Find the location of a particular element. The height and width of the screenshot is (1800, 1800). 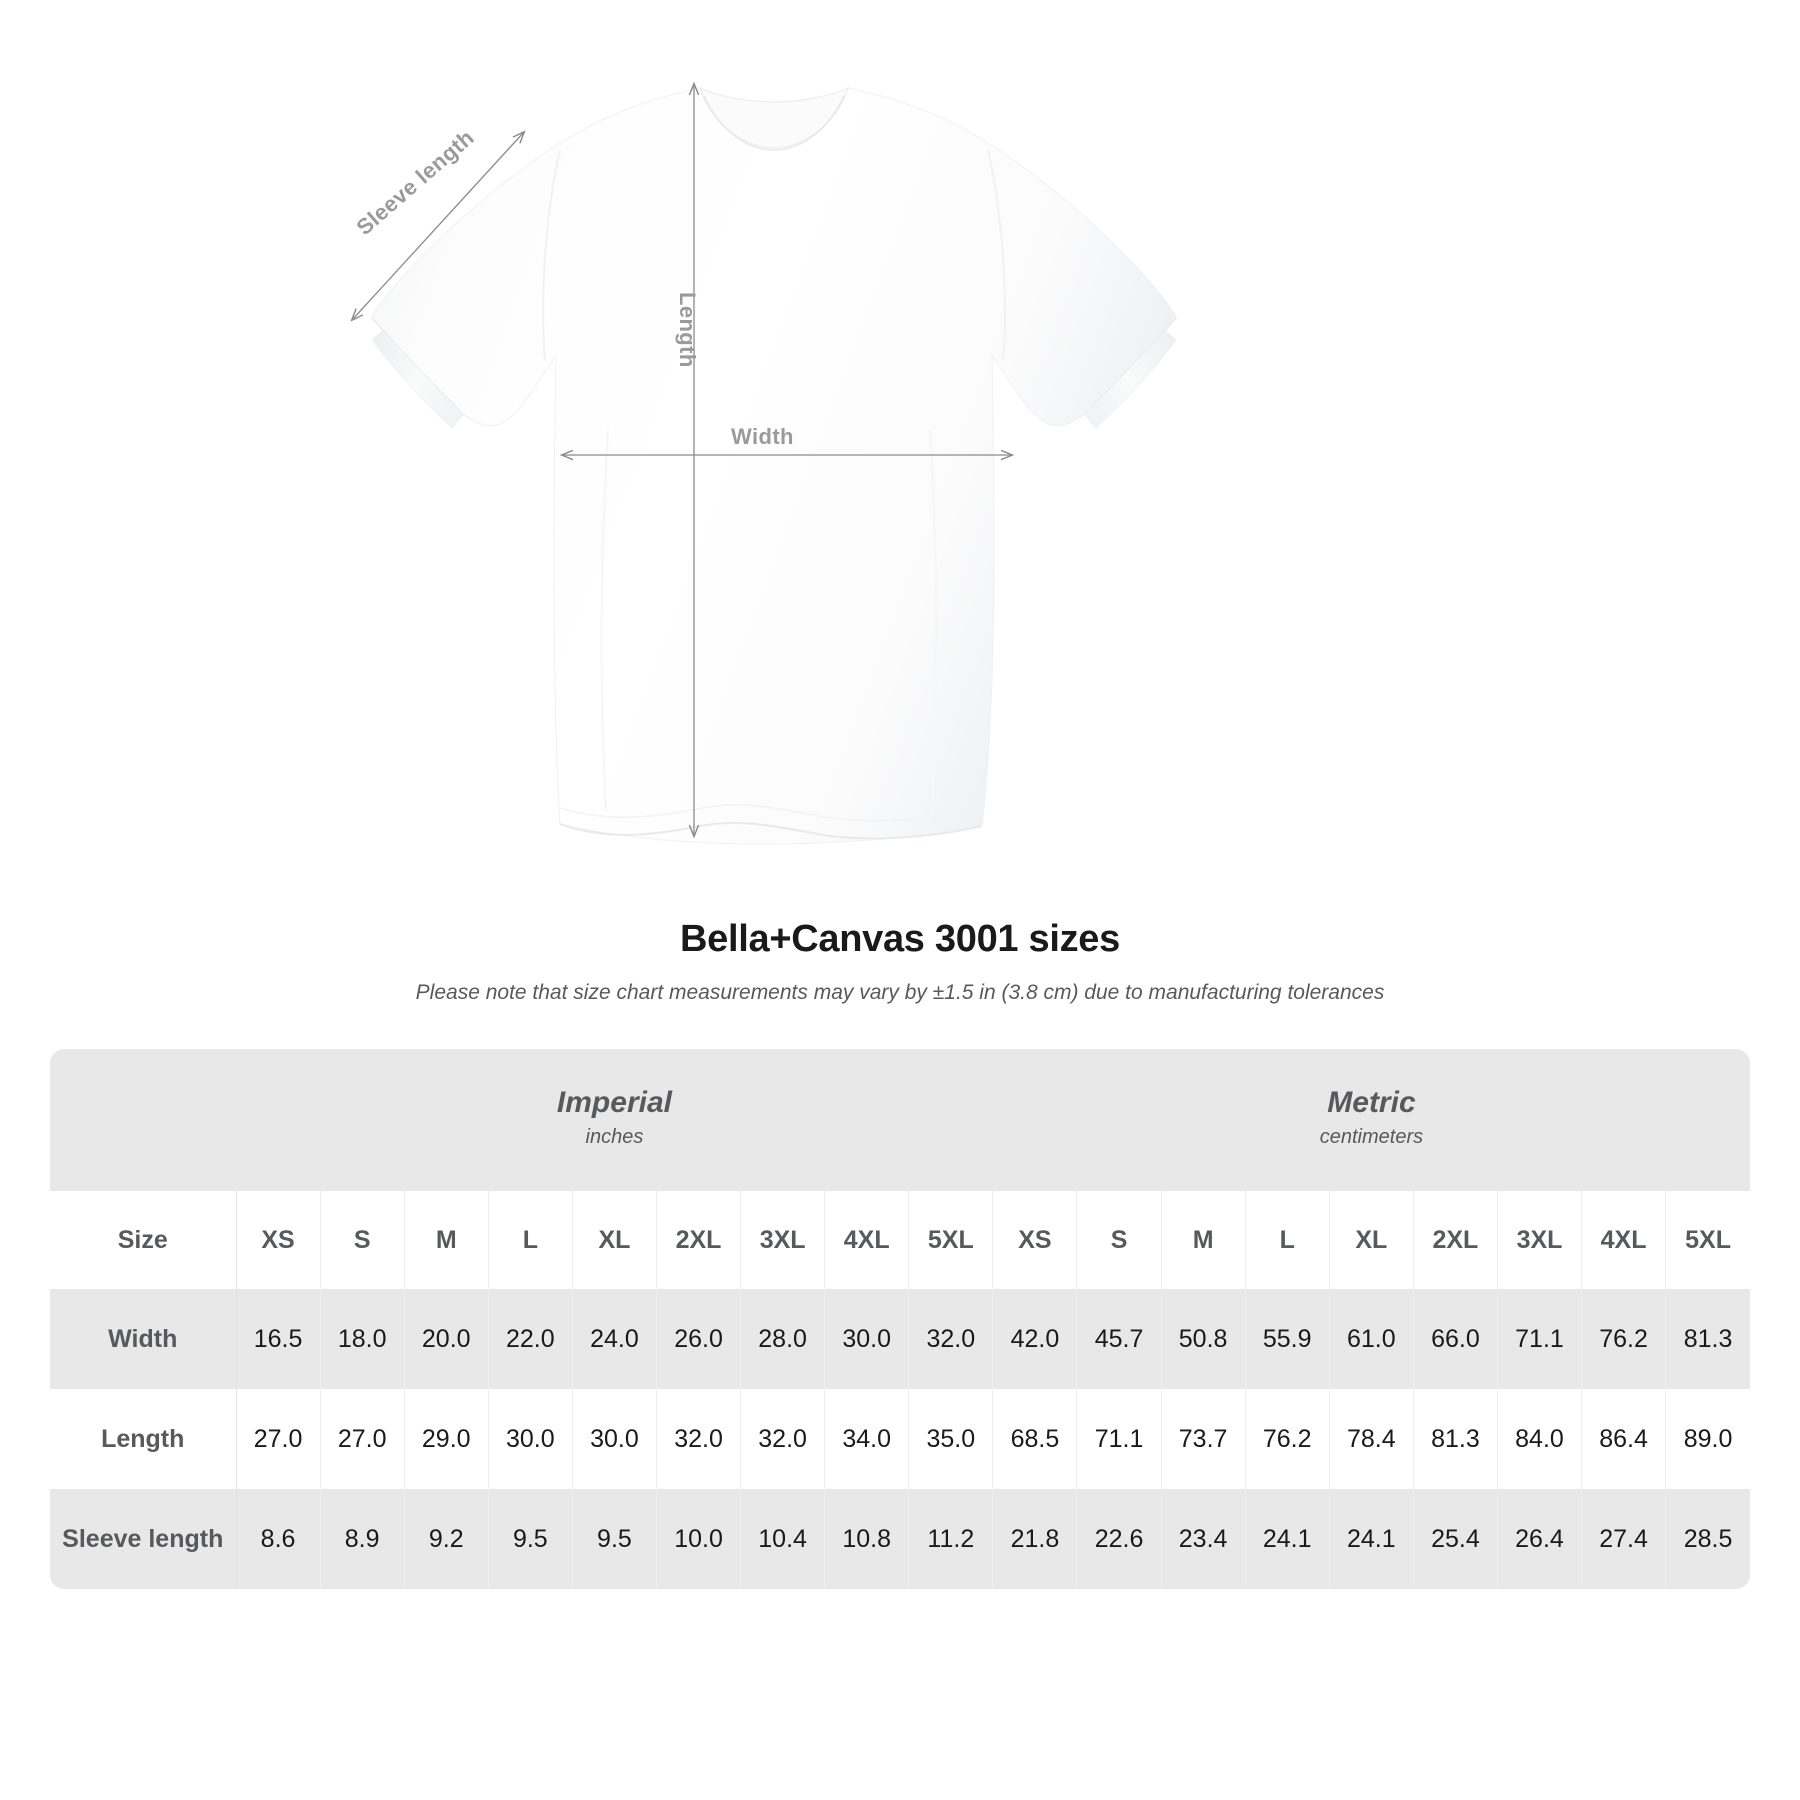

cell-width-metric-2xl: 66.0 is located at coordinates (1455, 1339).